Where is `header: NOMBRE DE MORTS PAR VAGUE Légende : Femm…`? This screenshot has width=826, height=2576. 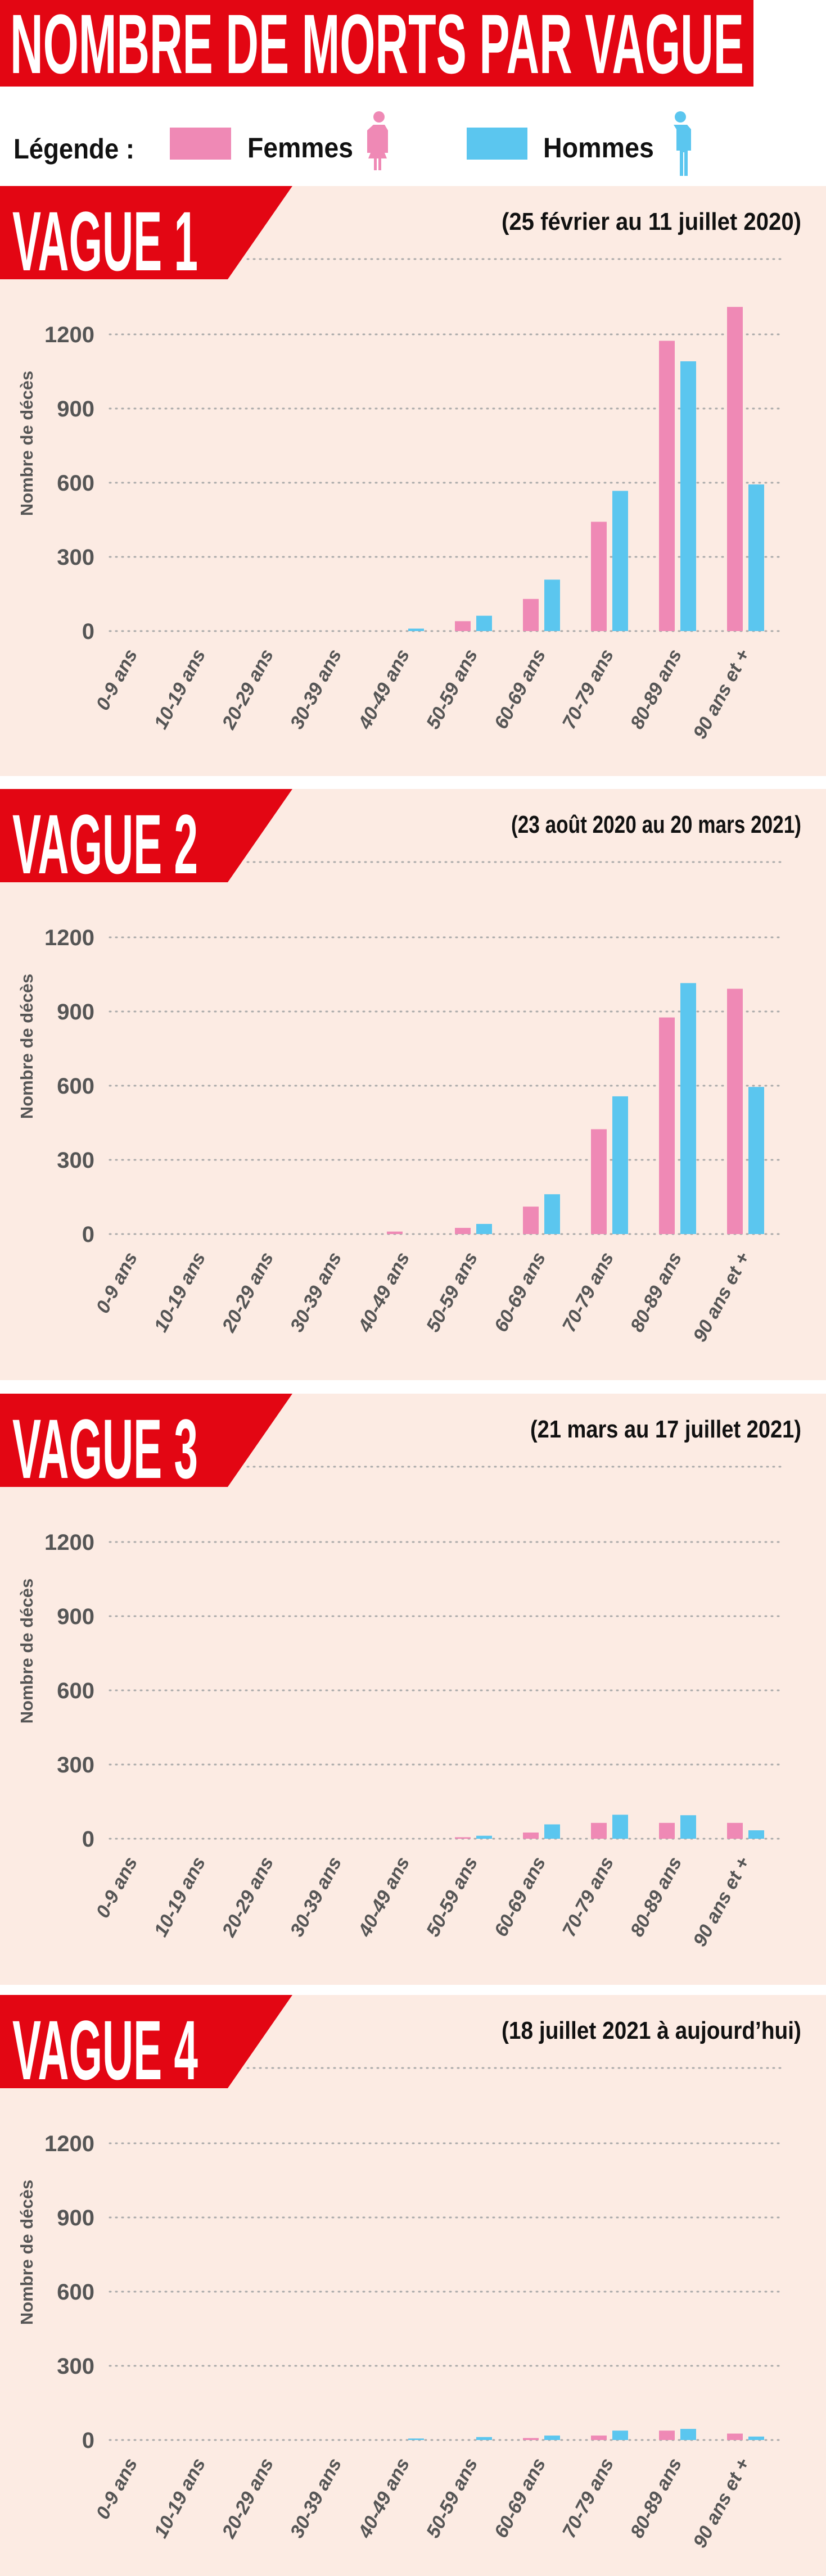
header: NOMBRE DE MORTS PAR VAGUE Légende : Femm… is located at coordinates (376, 88).